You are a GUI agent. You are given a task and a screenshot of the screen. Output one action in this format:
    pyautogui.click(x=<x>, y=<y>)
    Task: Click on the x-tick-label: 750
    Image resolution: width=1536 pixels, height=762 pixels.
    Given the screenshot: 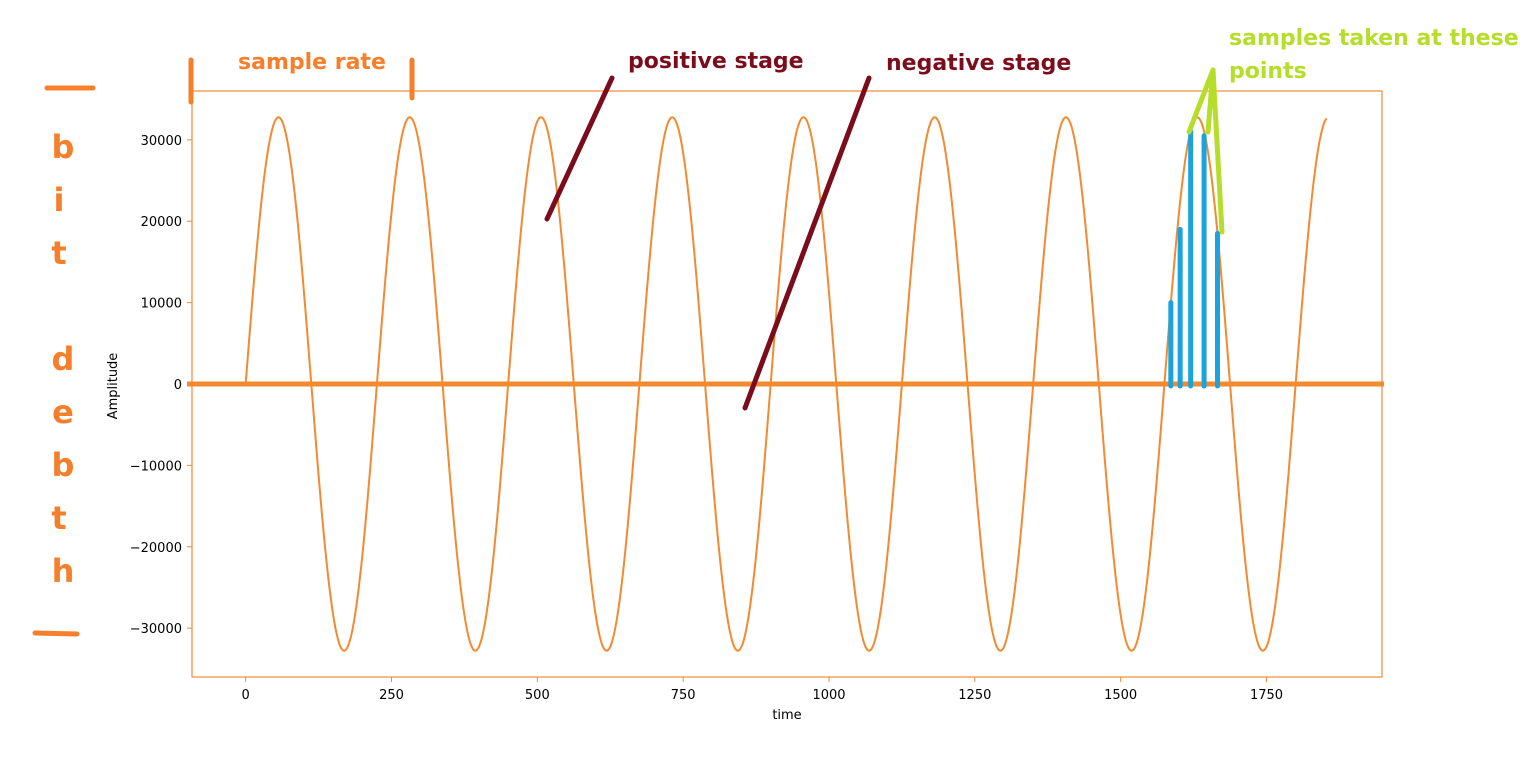 What is the action you would take?
    pyautogui.click(x=683, y=695)
    